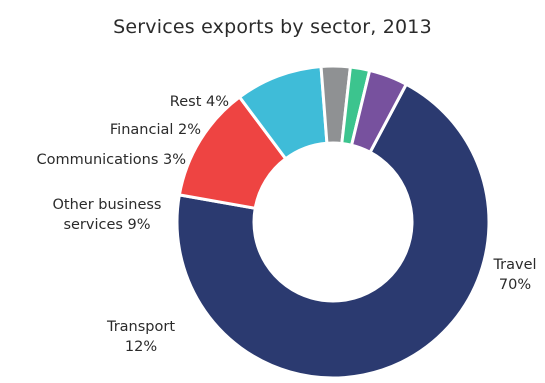 The height and width of the screenshot is (383, 545). I want to click on label-line: 12%, so click(141, 347).